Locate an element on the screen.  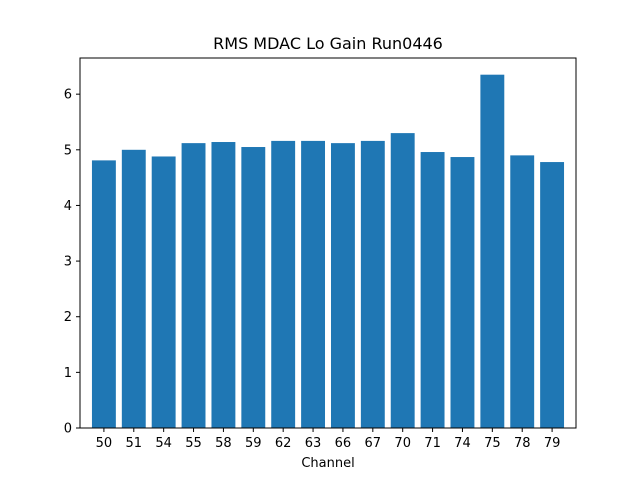
x-tick-label: 58 is located at coordinates (223, 443).